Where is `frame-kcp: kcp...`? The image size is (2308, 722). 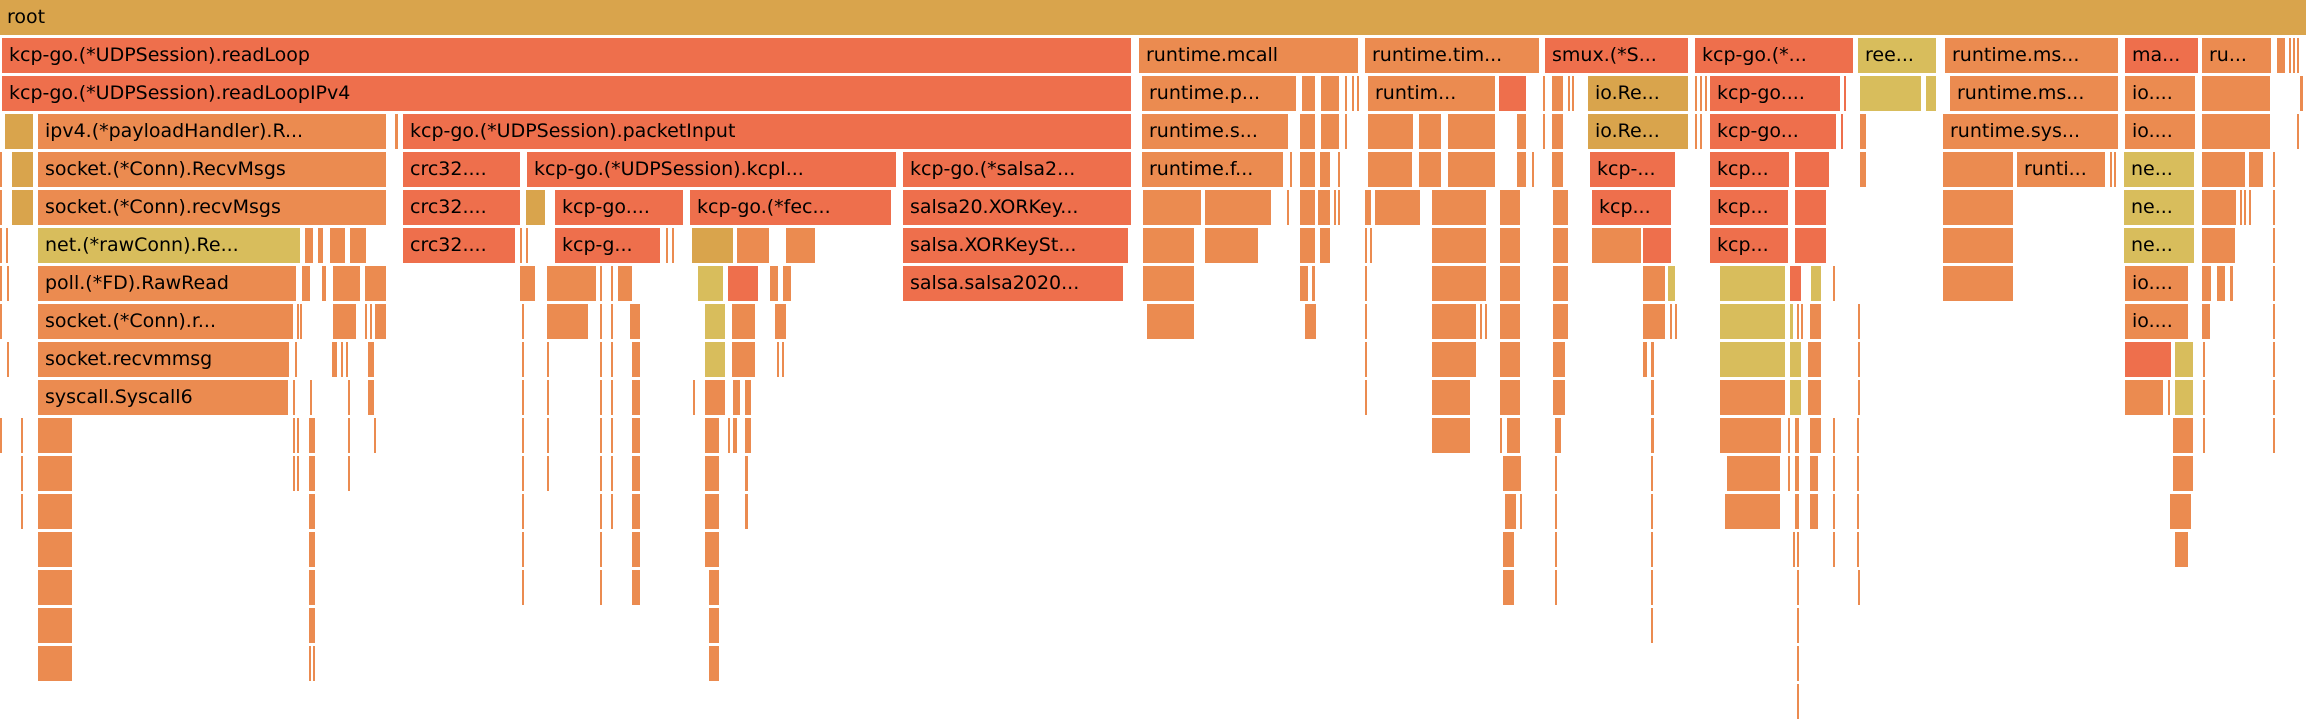 frame-kcp: kcp... is located at coordinates (1749, 207).